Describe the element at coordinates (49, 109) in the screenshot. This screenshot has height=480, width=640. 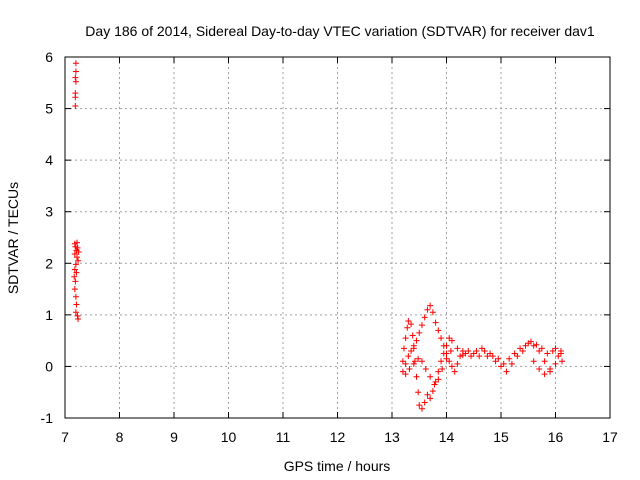
I see `y-tick-label: 5` at that location.